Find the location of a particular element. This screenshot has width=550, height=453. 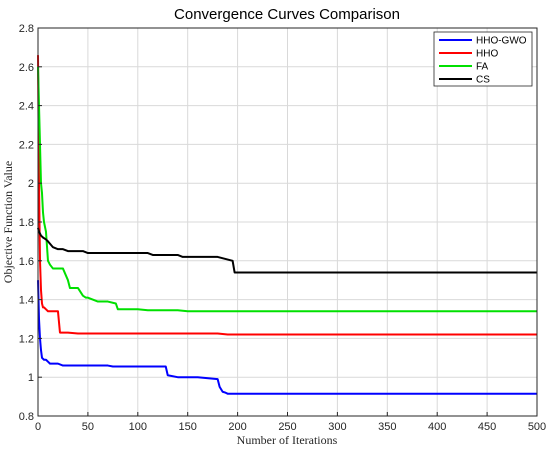

y-tick-label: 1.4 is located at coordinates (26, 301).